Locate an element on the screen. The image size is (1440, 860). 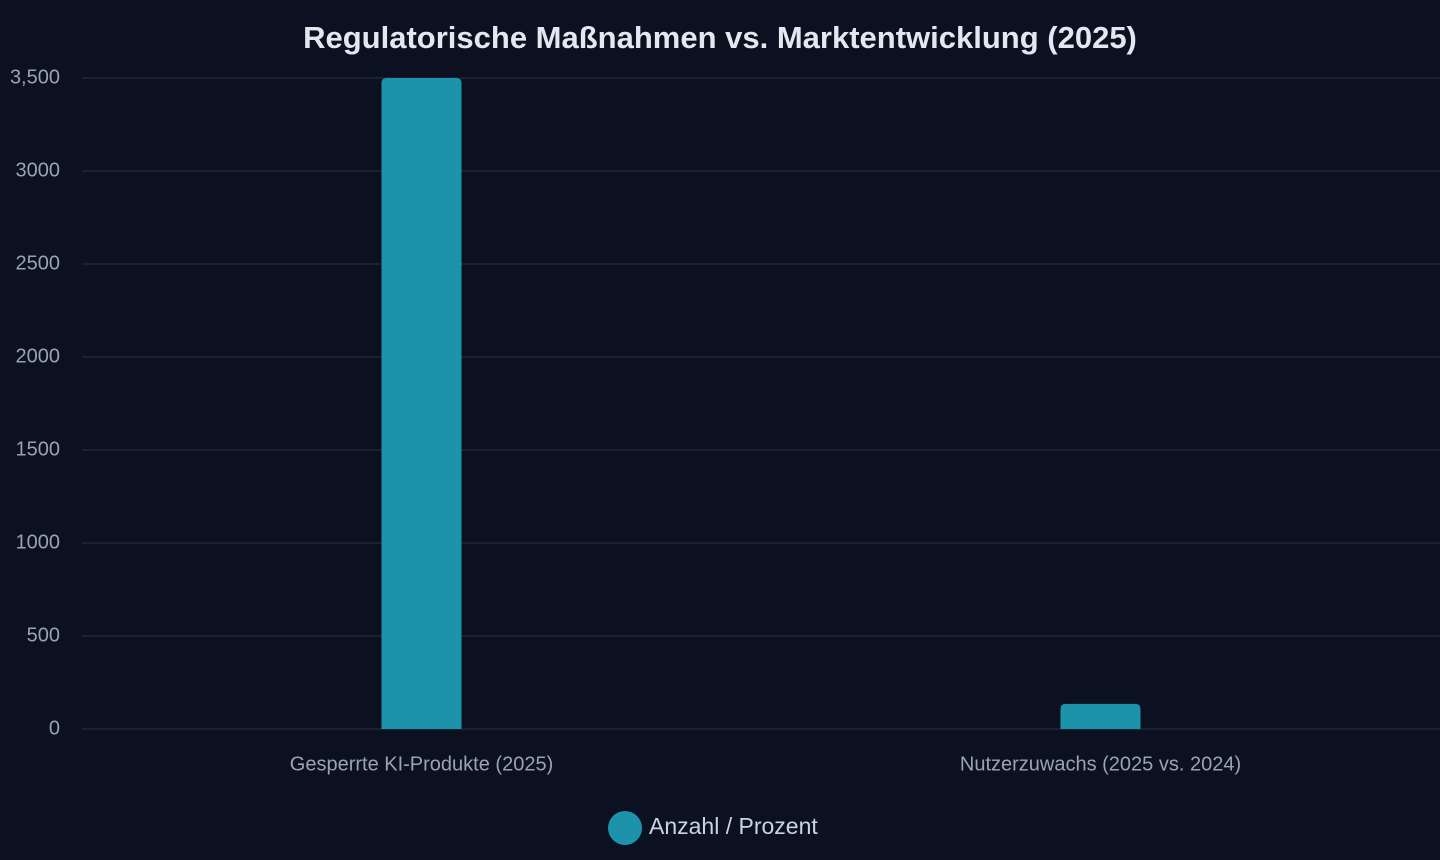
y-tick-label: 500 is located at coordinates (43, 635).